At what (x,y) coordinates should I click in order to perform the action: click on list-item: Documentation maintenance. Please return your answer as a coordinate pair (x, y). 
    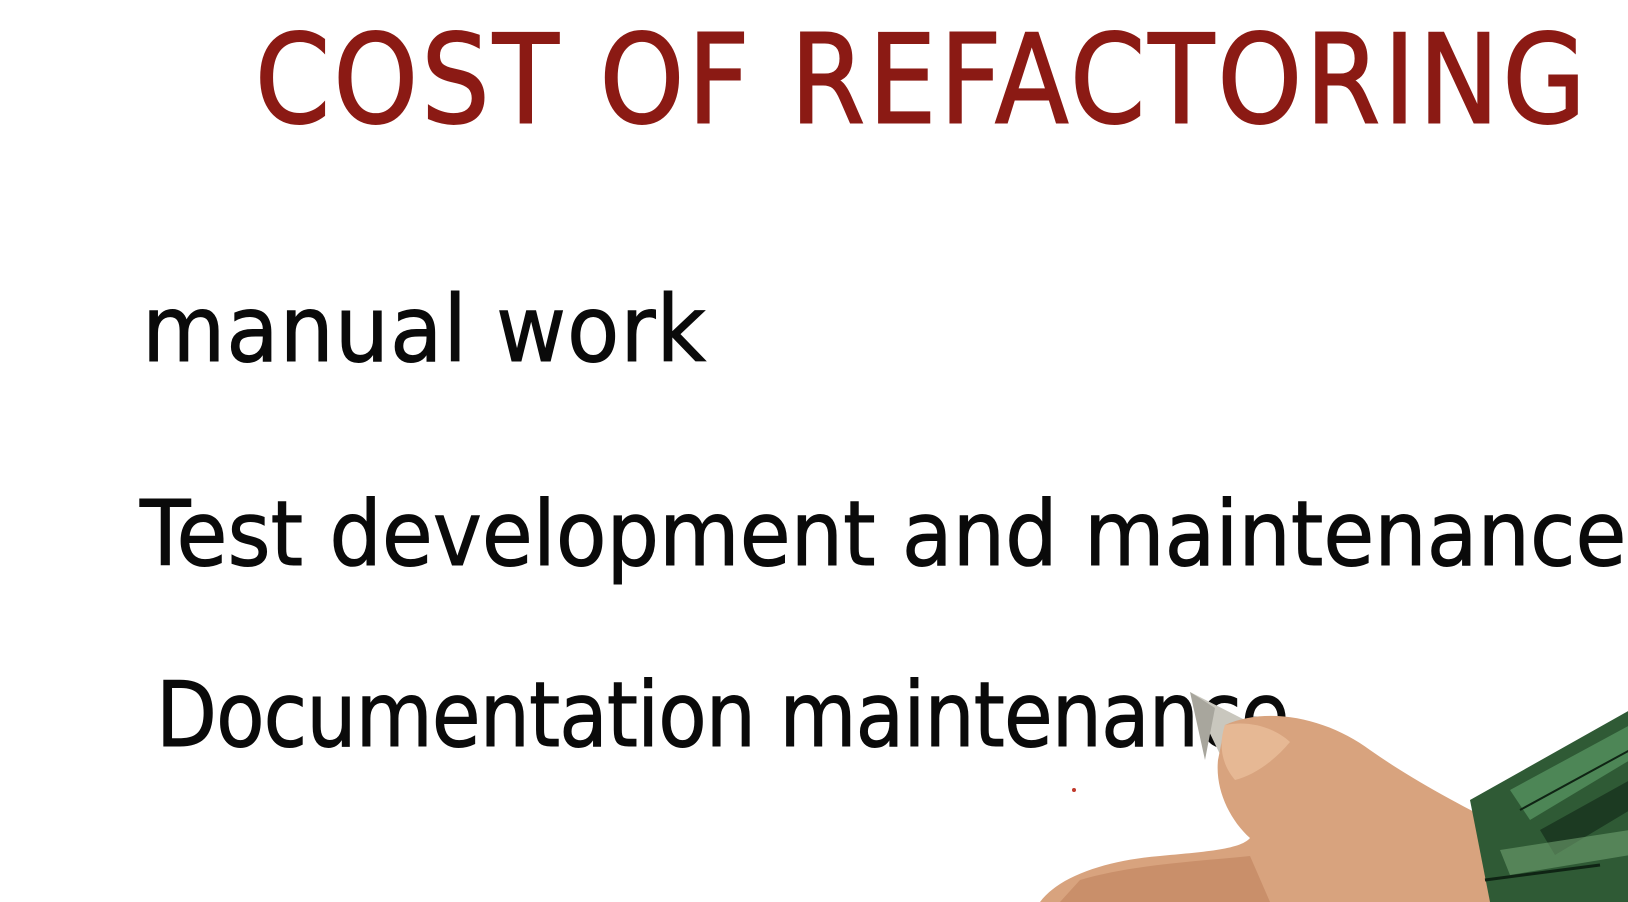
    Looking at the image, I should click on (723, 715).